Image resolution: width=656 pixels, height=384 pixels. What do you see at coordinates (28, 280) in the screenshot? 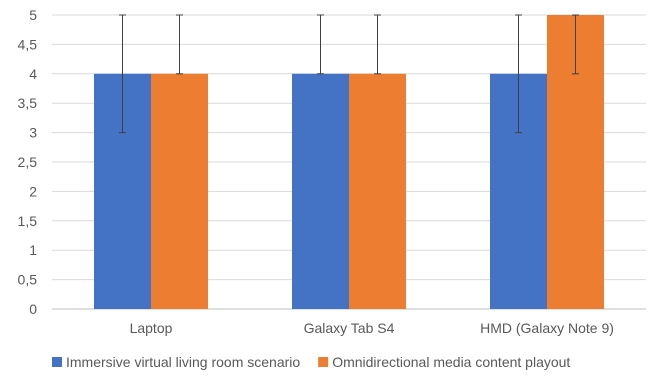
I see `y-tick-label: 0,5` at bounding box center [28, 280].